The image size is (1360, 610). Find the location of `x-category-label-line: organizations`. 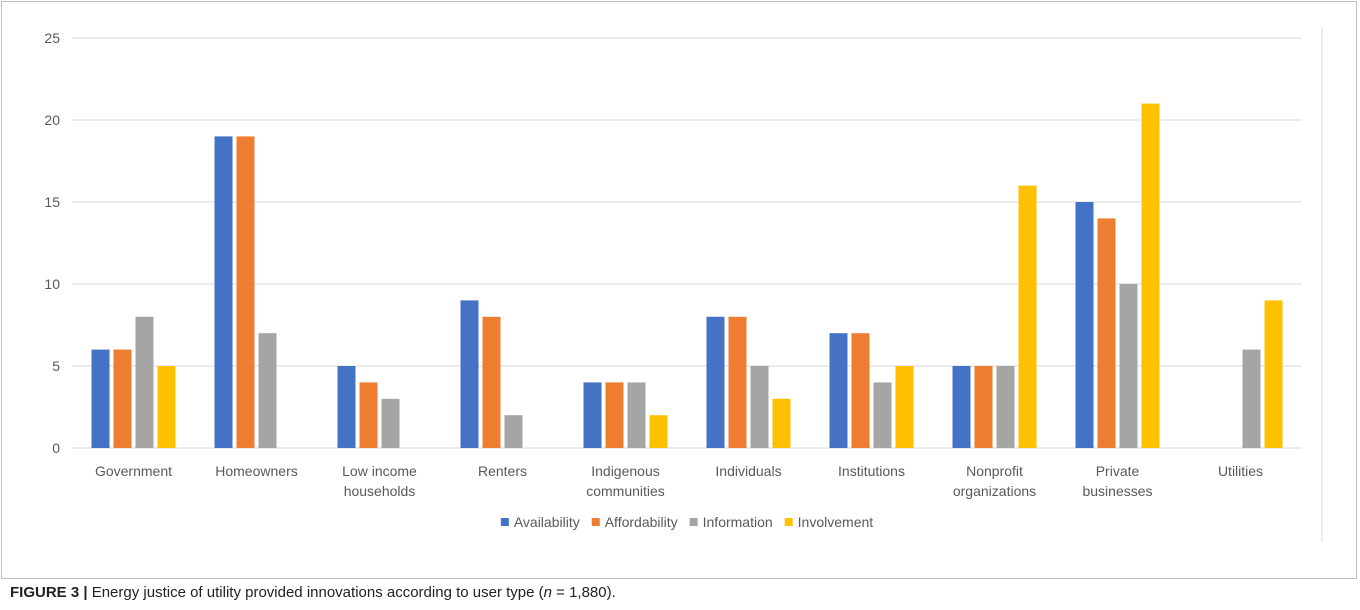

x-category-label-line: organizations is located at coordinates (994, 491).